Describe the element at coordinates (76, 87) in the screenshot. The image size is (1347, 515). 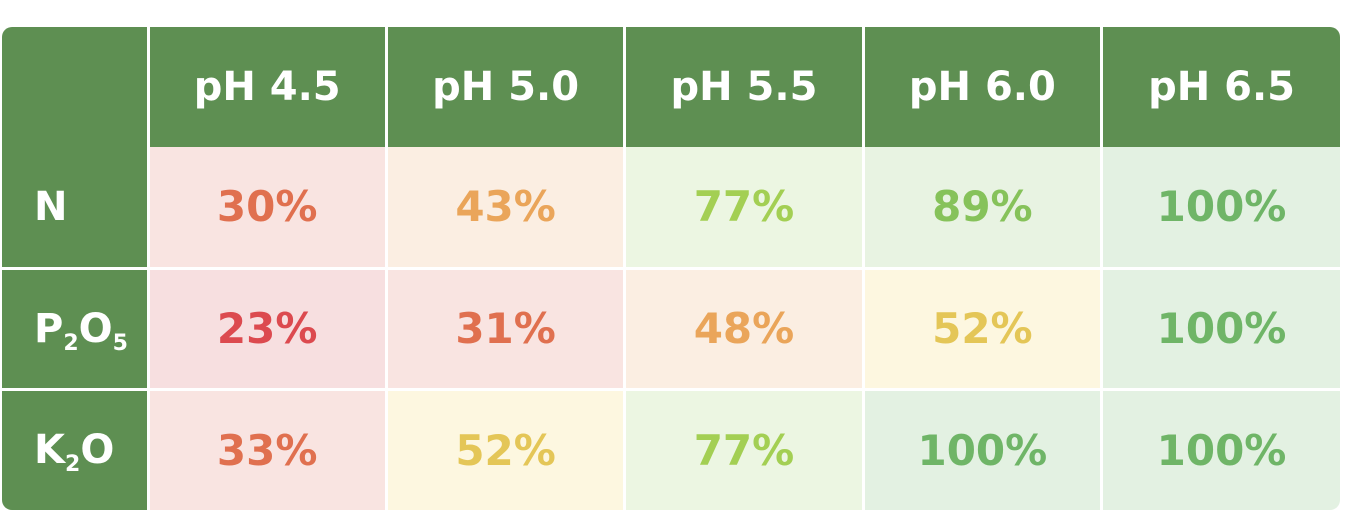
I see `corner-cell` at that location.